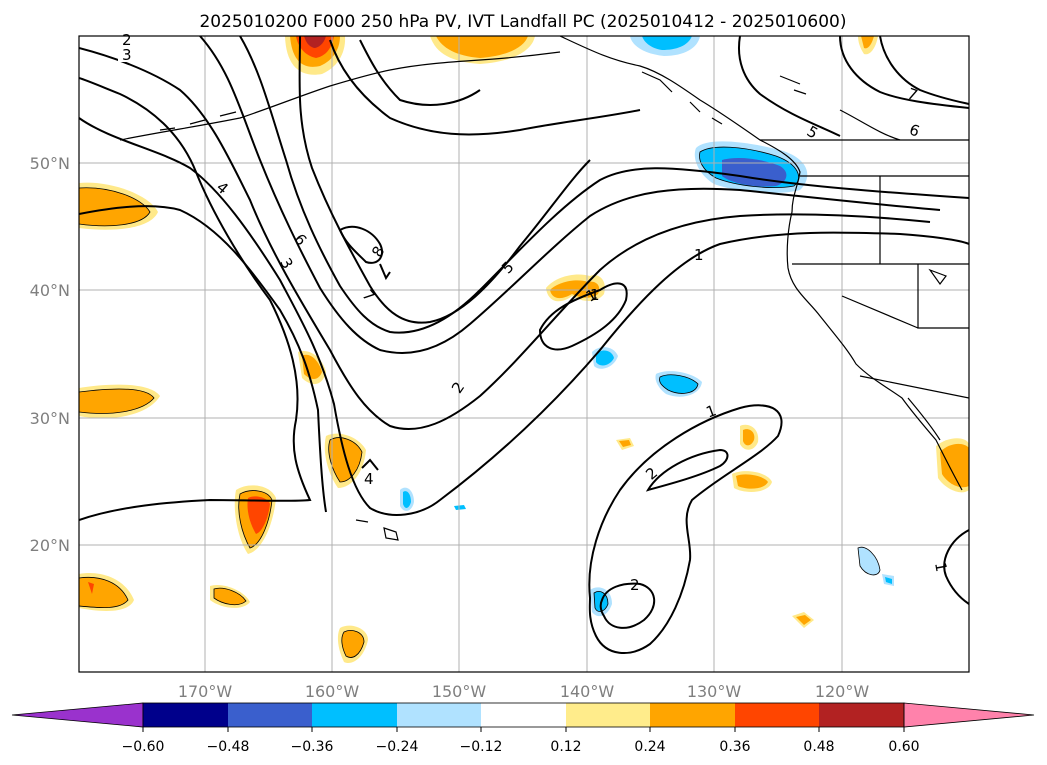 This screenshot has height=765, width=1047. Describe the element at coordinates (143, 747) in the screenshot. I see `colorbar-tick: −0.60` at that location.